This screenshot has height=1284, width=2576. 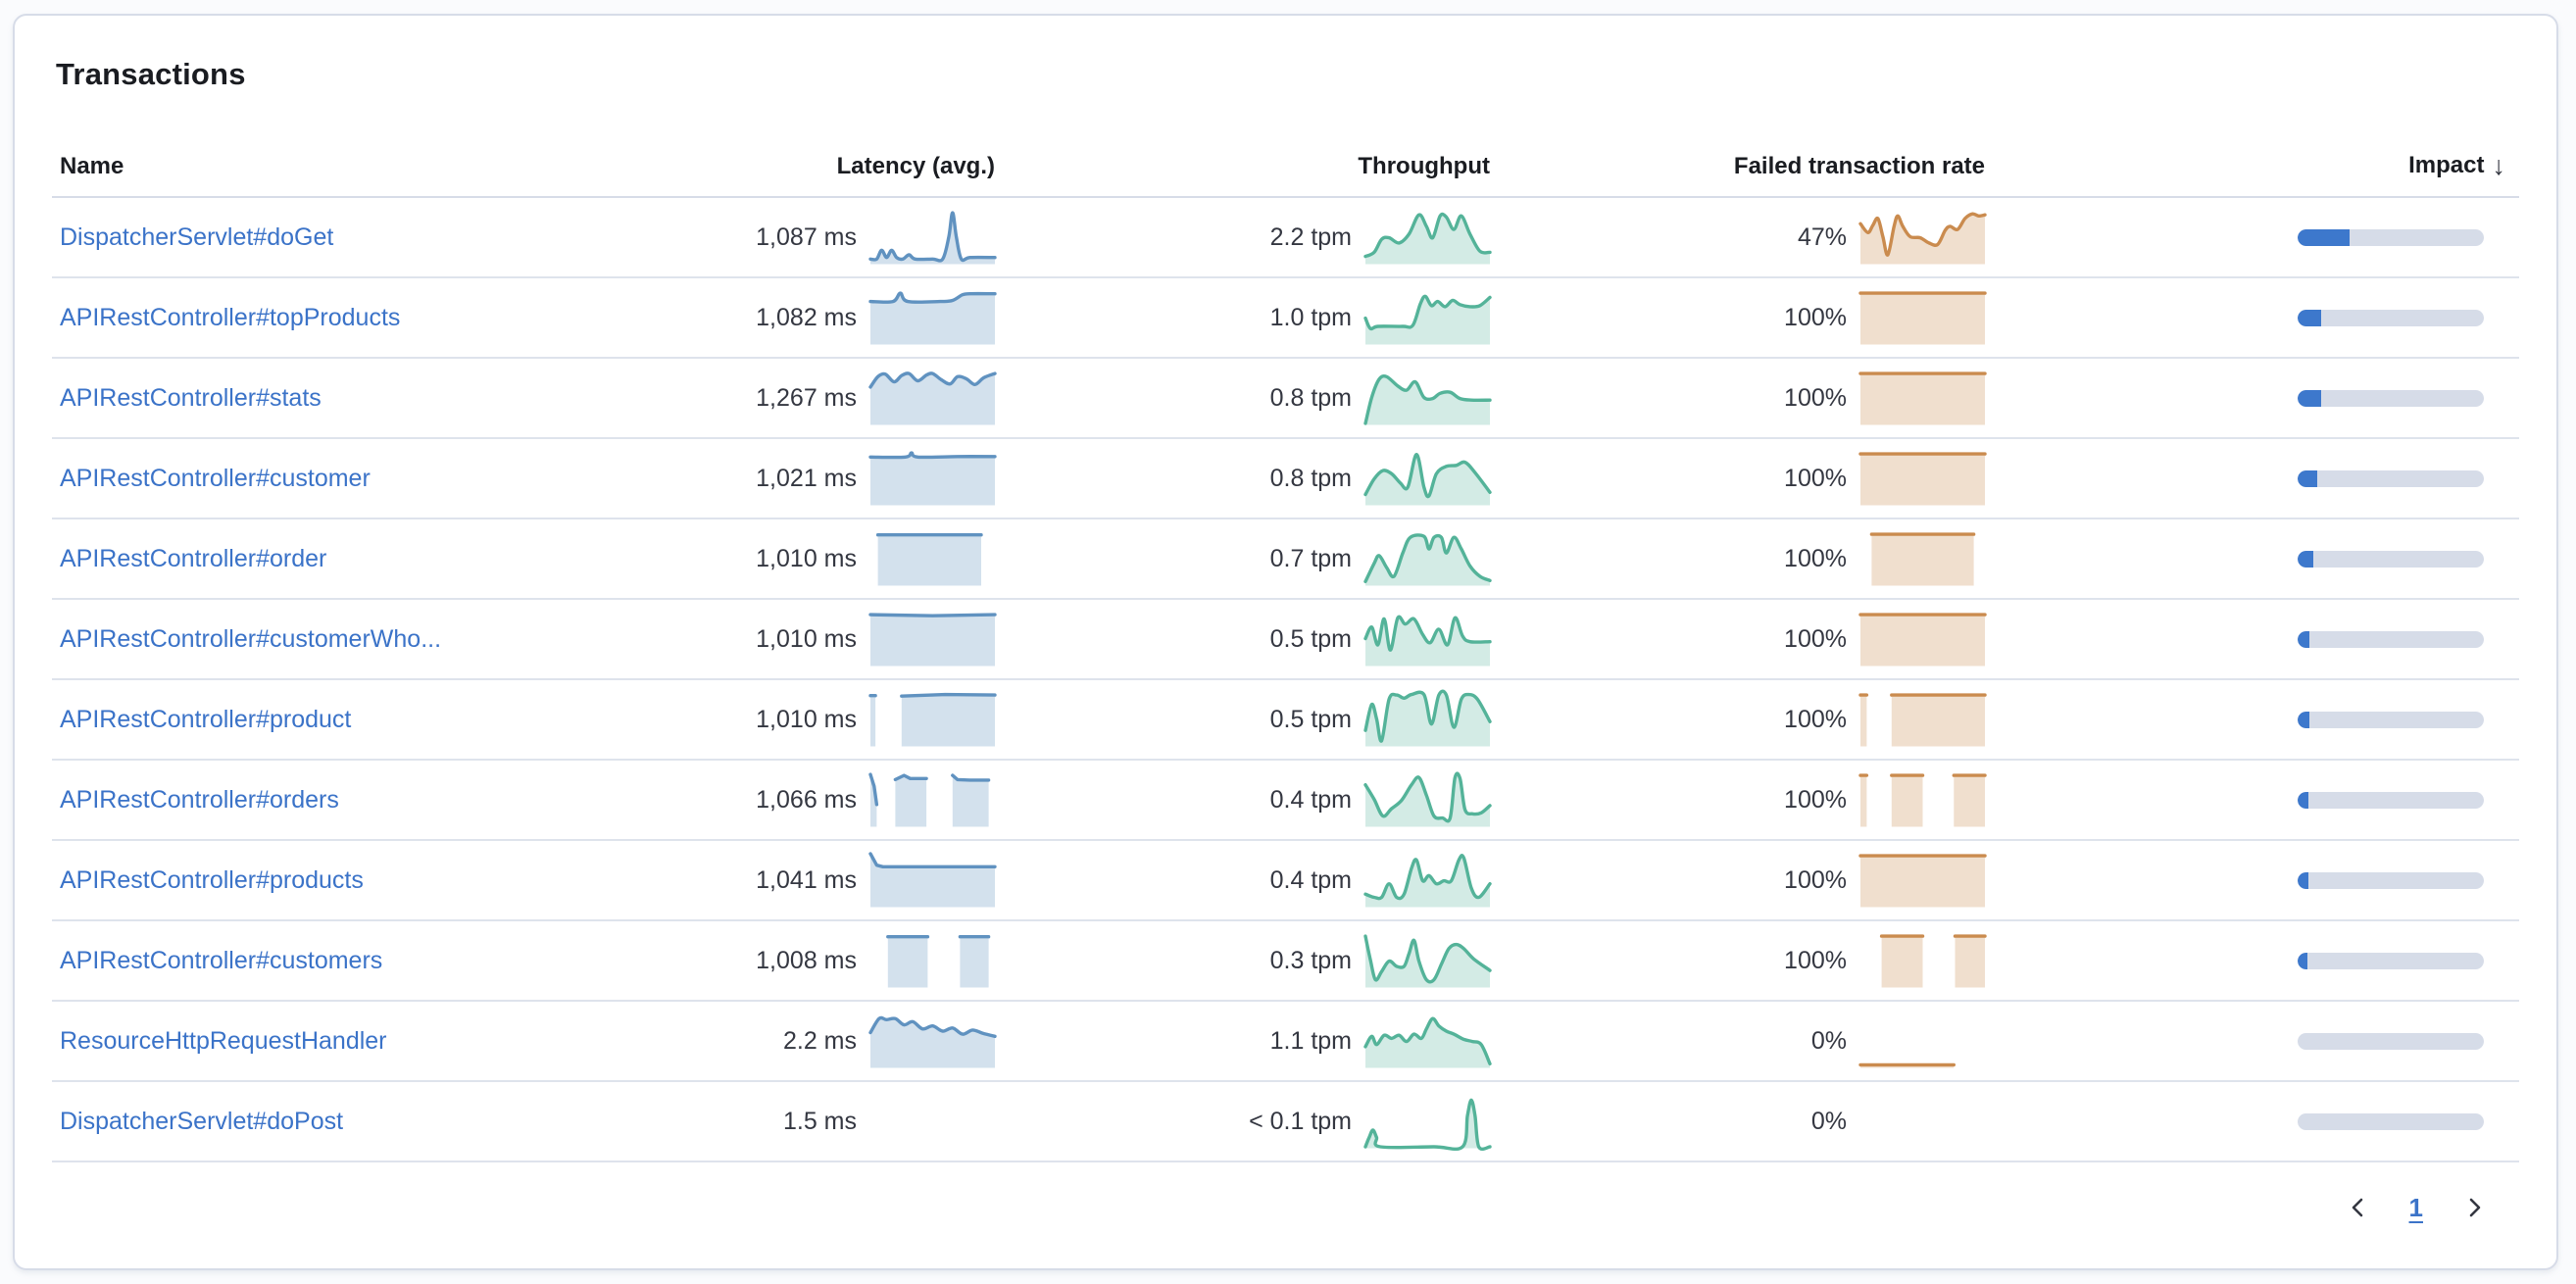 What do you see at coordinates (819, 1121) in the screenshot?
I see `latency-value: 1.5 ms` at bounding box center [819, 1121].